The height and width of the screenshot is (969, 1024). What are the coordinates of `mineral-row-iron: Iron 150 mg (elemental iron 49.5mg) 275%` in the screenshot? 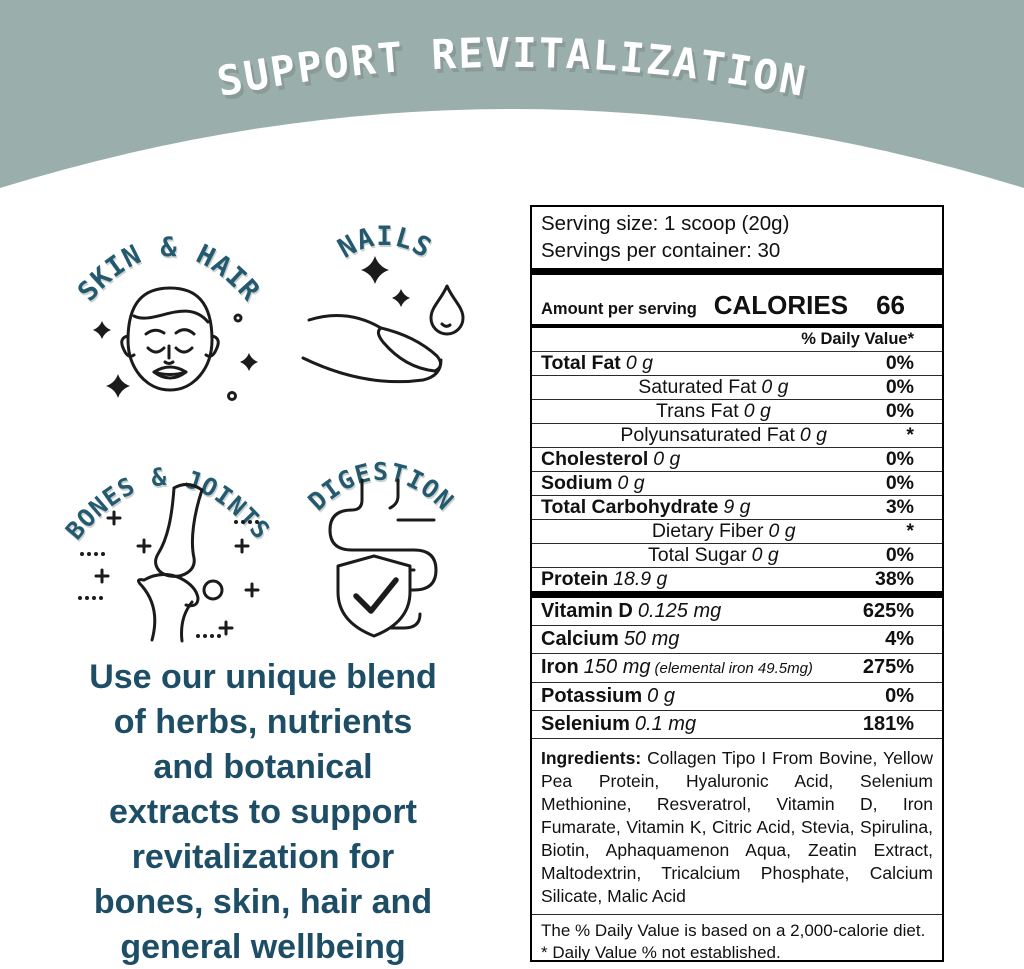 It's located at (737, 668).